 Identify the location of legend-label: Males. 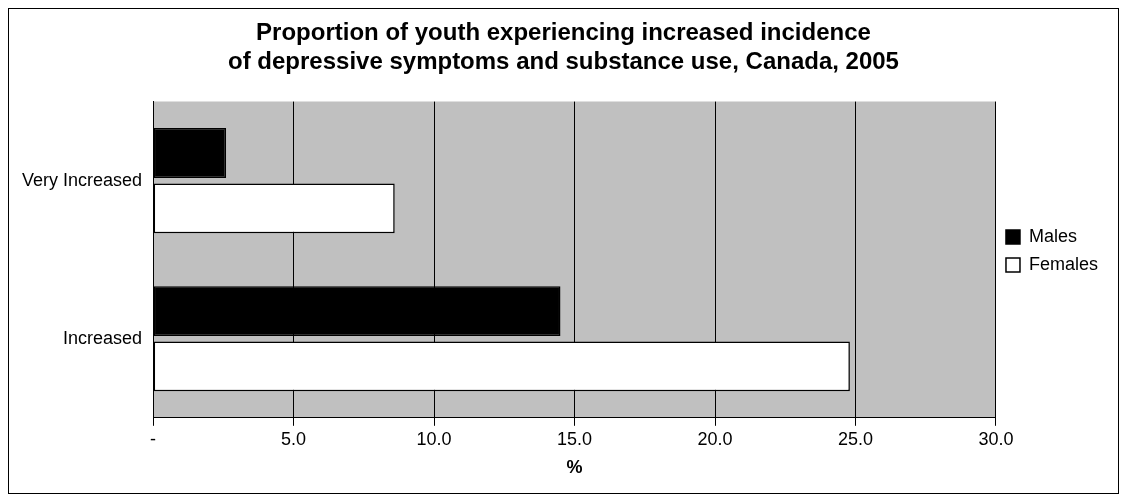
(1052, 235).